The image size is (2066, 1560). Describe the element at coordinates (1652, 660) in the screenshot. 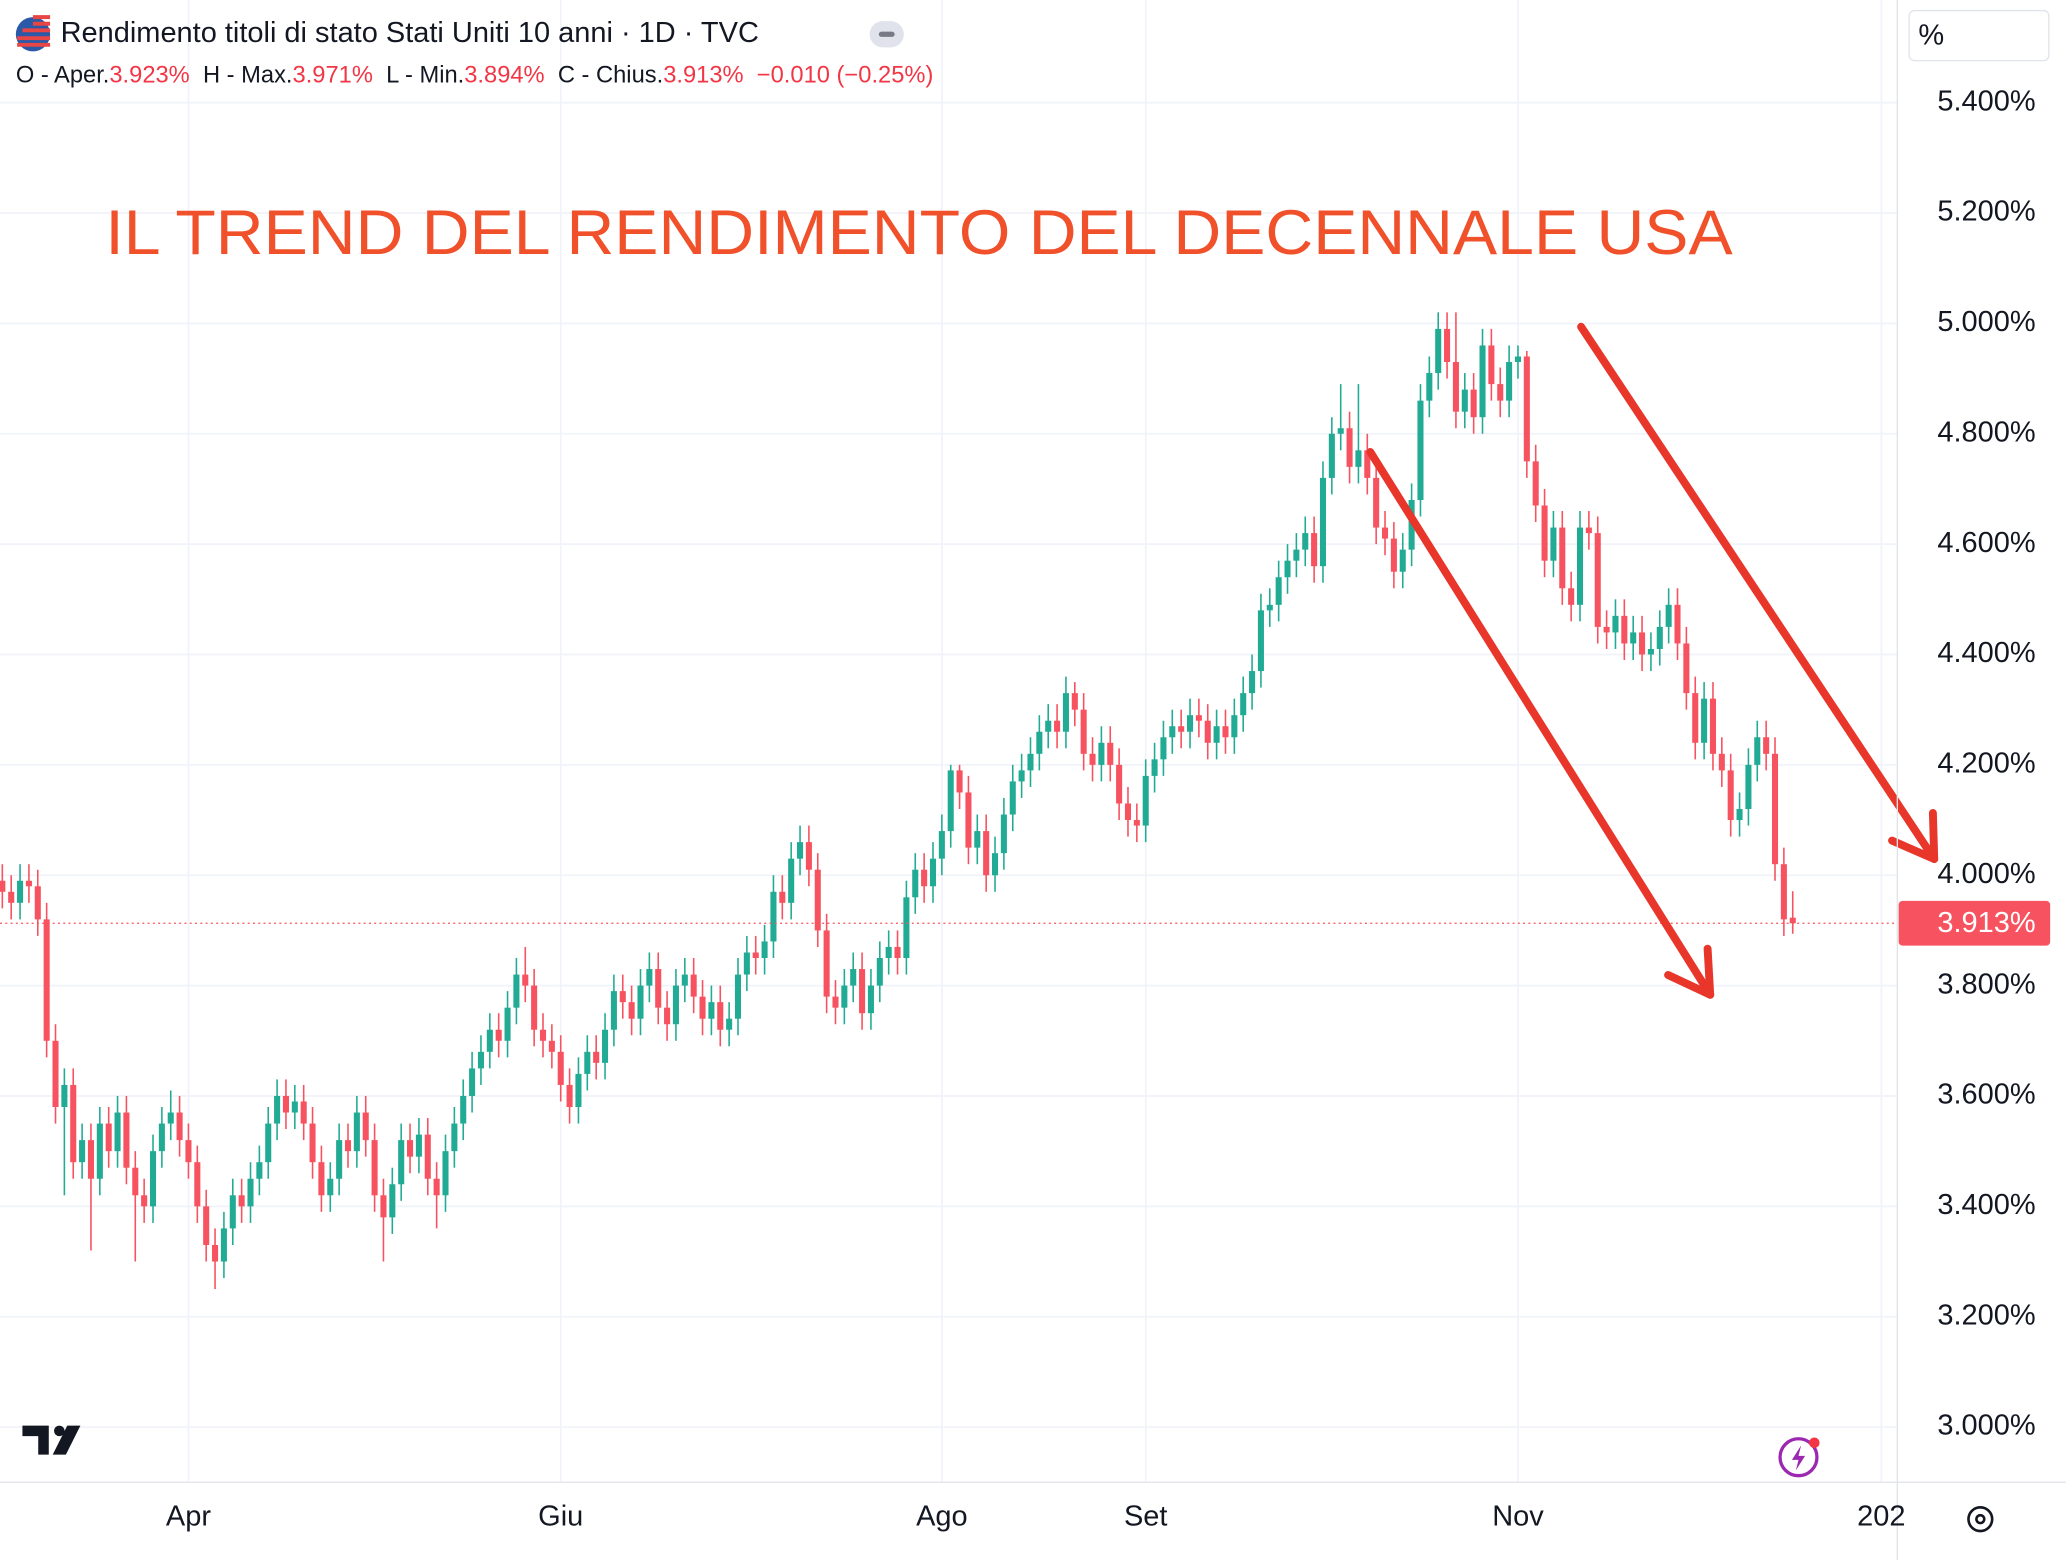

I see `trend-arrows` at that location.